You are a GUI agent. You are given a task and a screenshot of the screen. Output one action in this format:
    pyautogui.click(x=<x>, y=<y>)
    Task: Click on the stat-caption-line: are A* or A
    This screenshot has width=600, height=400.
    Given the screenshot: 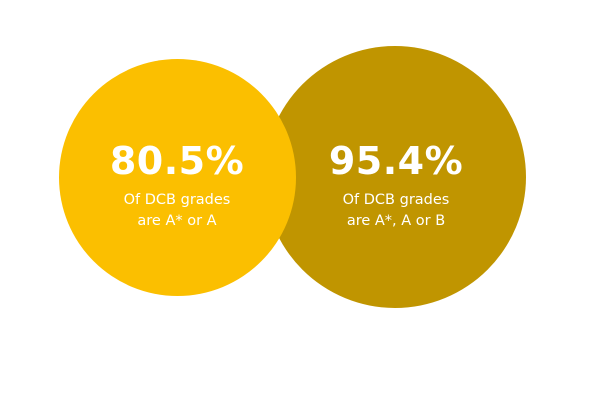 What is the action you would take?
    pyautogui.click(x=177, y=221)
    